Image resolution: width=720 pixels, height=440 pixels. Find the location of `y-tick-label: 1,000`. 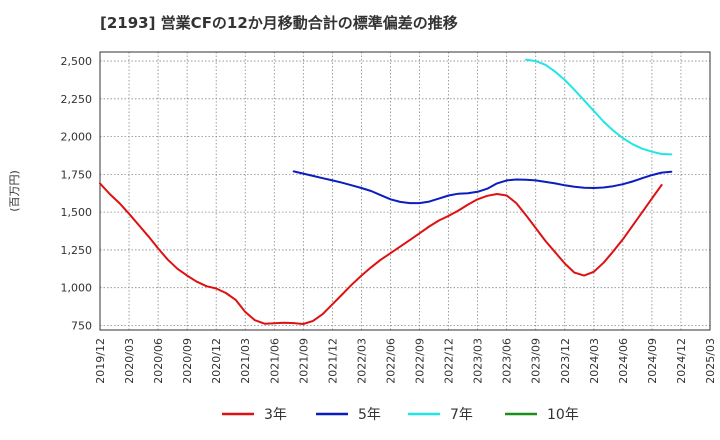

y-tick-label: 1,000 is located at coordinates (77, 288).